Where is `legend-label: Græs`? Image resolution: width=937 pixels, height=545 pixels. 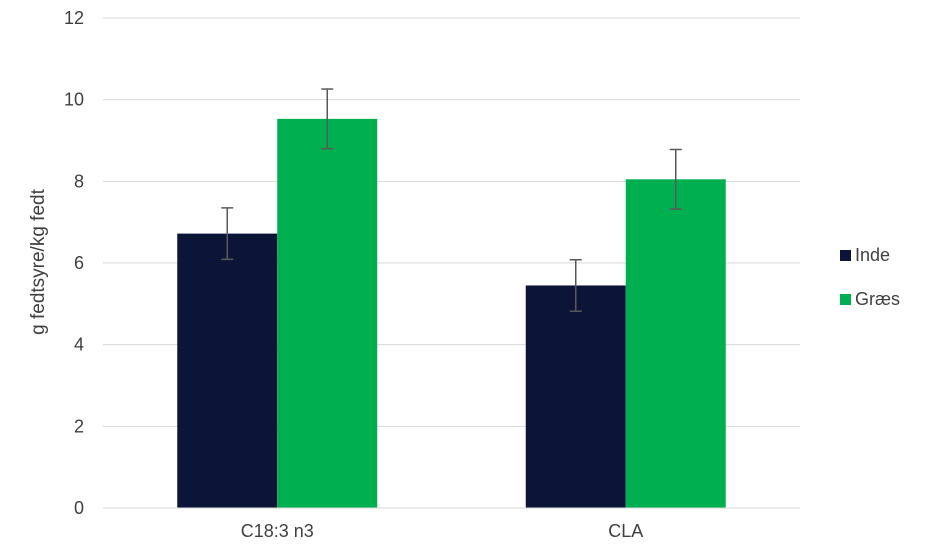 legend-label: Græs is located at coordinates (877, 299).